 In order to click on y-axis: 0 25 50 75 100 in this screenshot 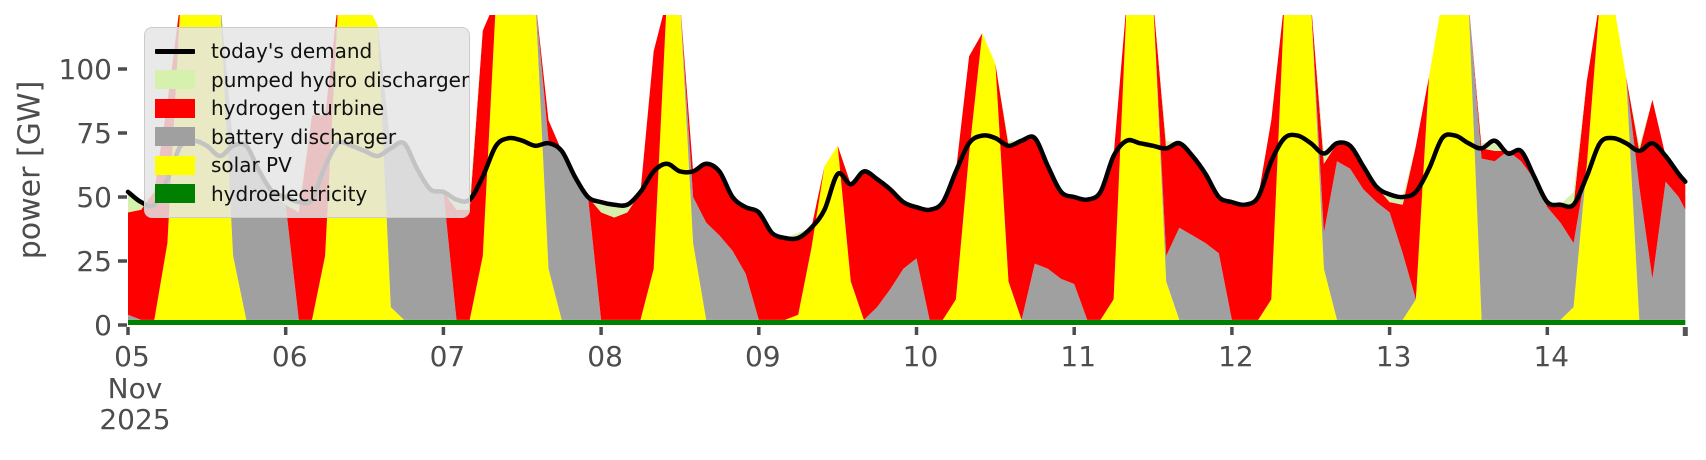, I will do `click(93, 197)`.